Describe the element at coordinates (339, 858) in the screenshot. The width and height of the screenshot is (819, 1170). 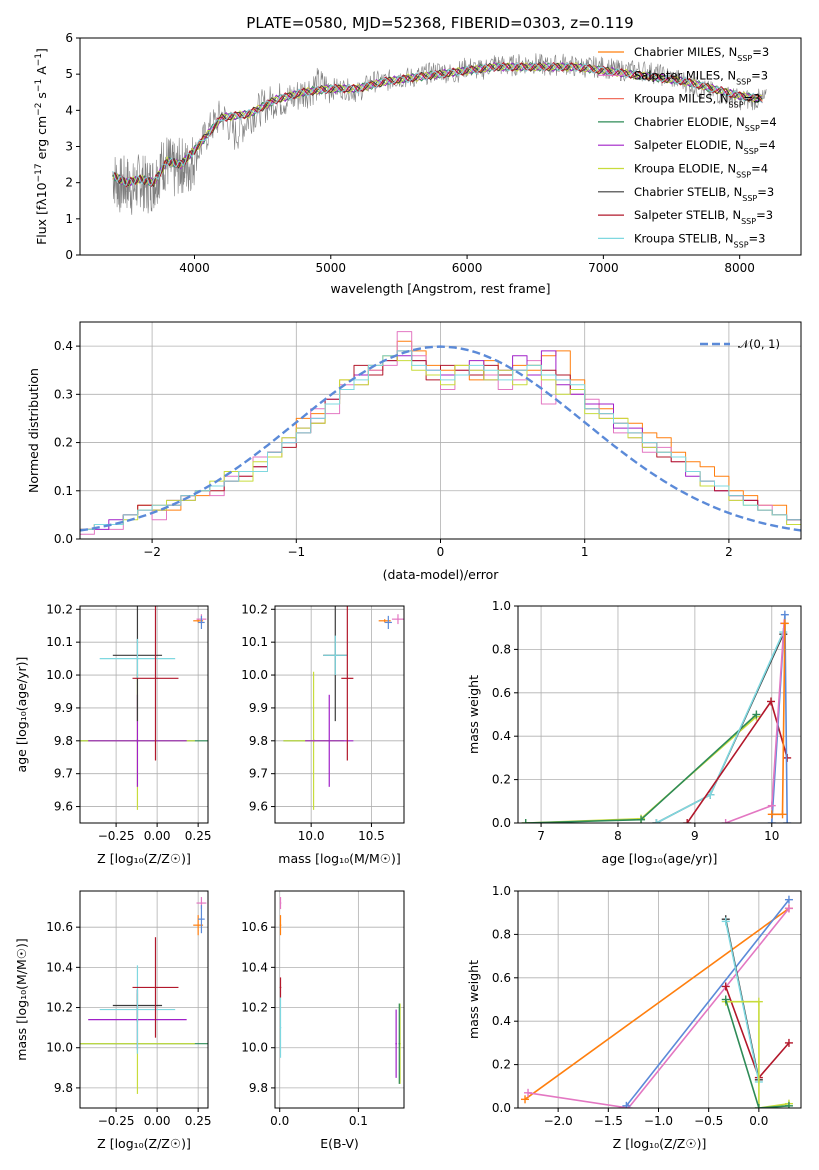
I see `x-axis-label: mass [log₁₀(M/M☉)]` at that location.